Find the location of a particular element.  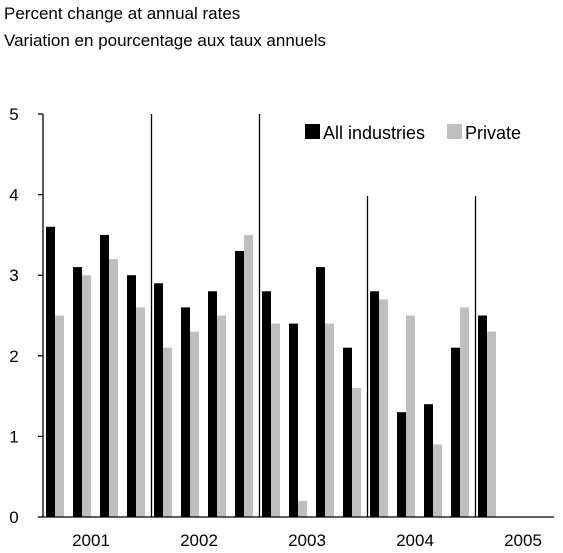

y-tick-label-0: 0 is located at coordinates (13, 517).